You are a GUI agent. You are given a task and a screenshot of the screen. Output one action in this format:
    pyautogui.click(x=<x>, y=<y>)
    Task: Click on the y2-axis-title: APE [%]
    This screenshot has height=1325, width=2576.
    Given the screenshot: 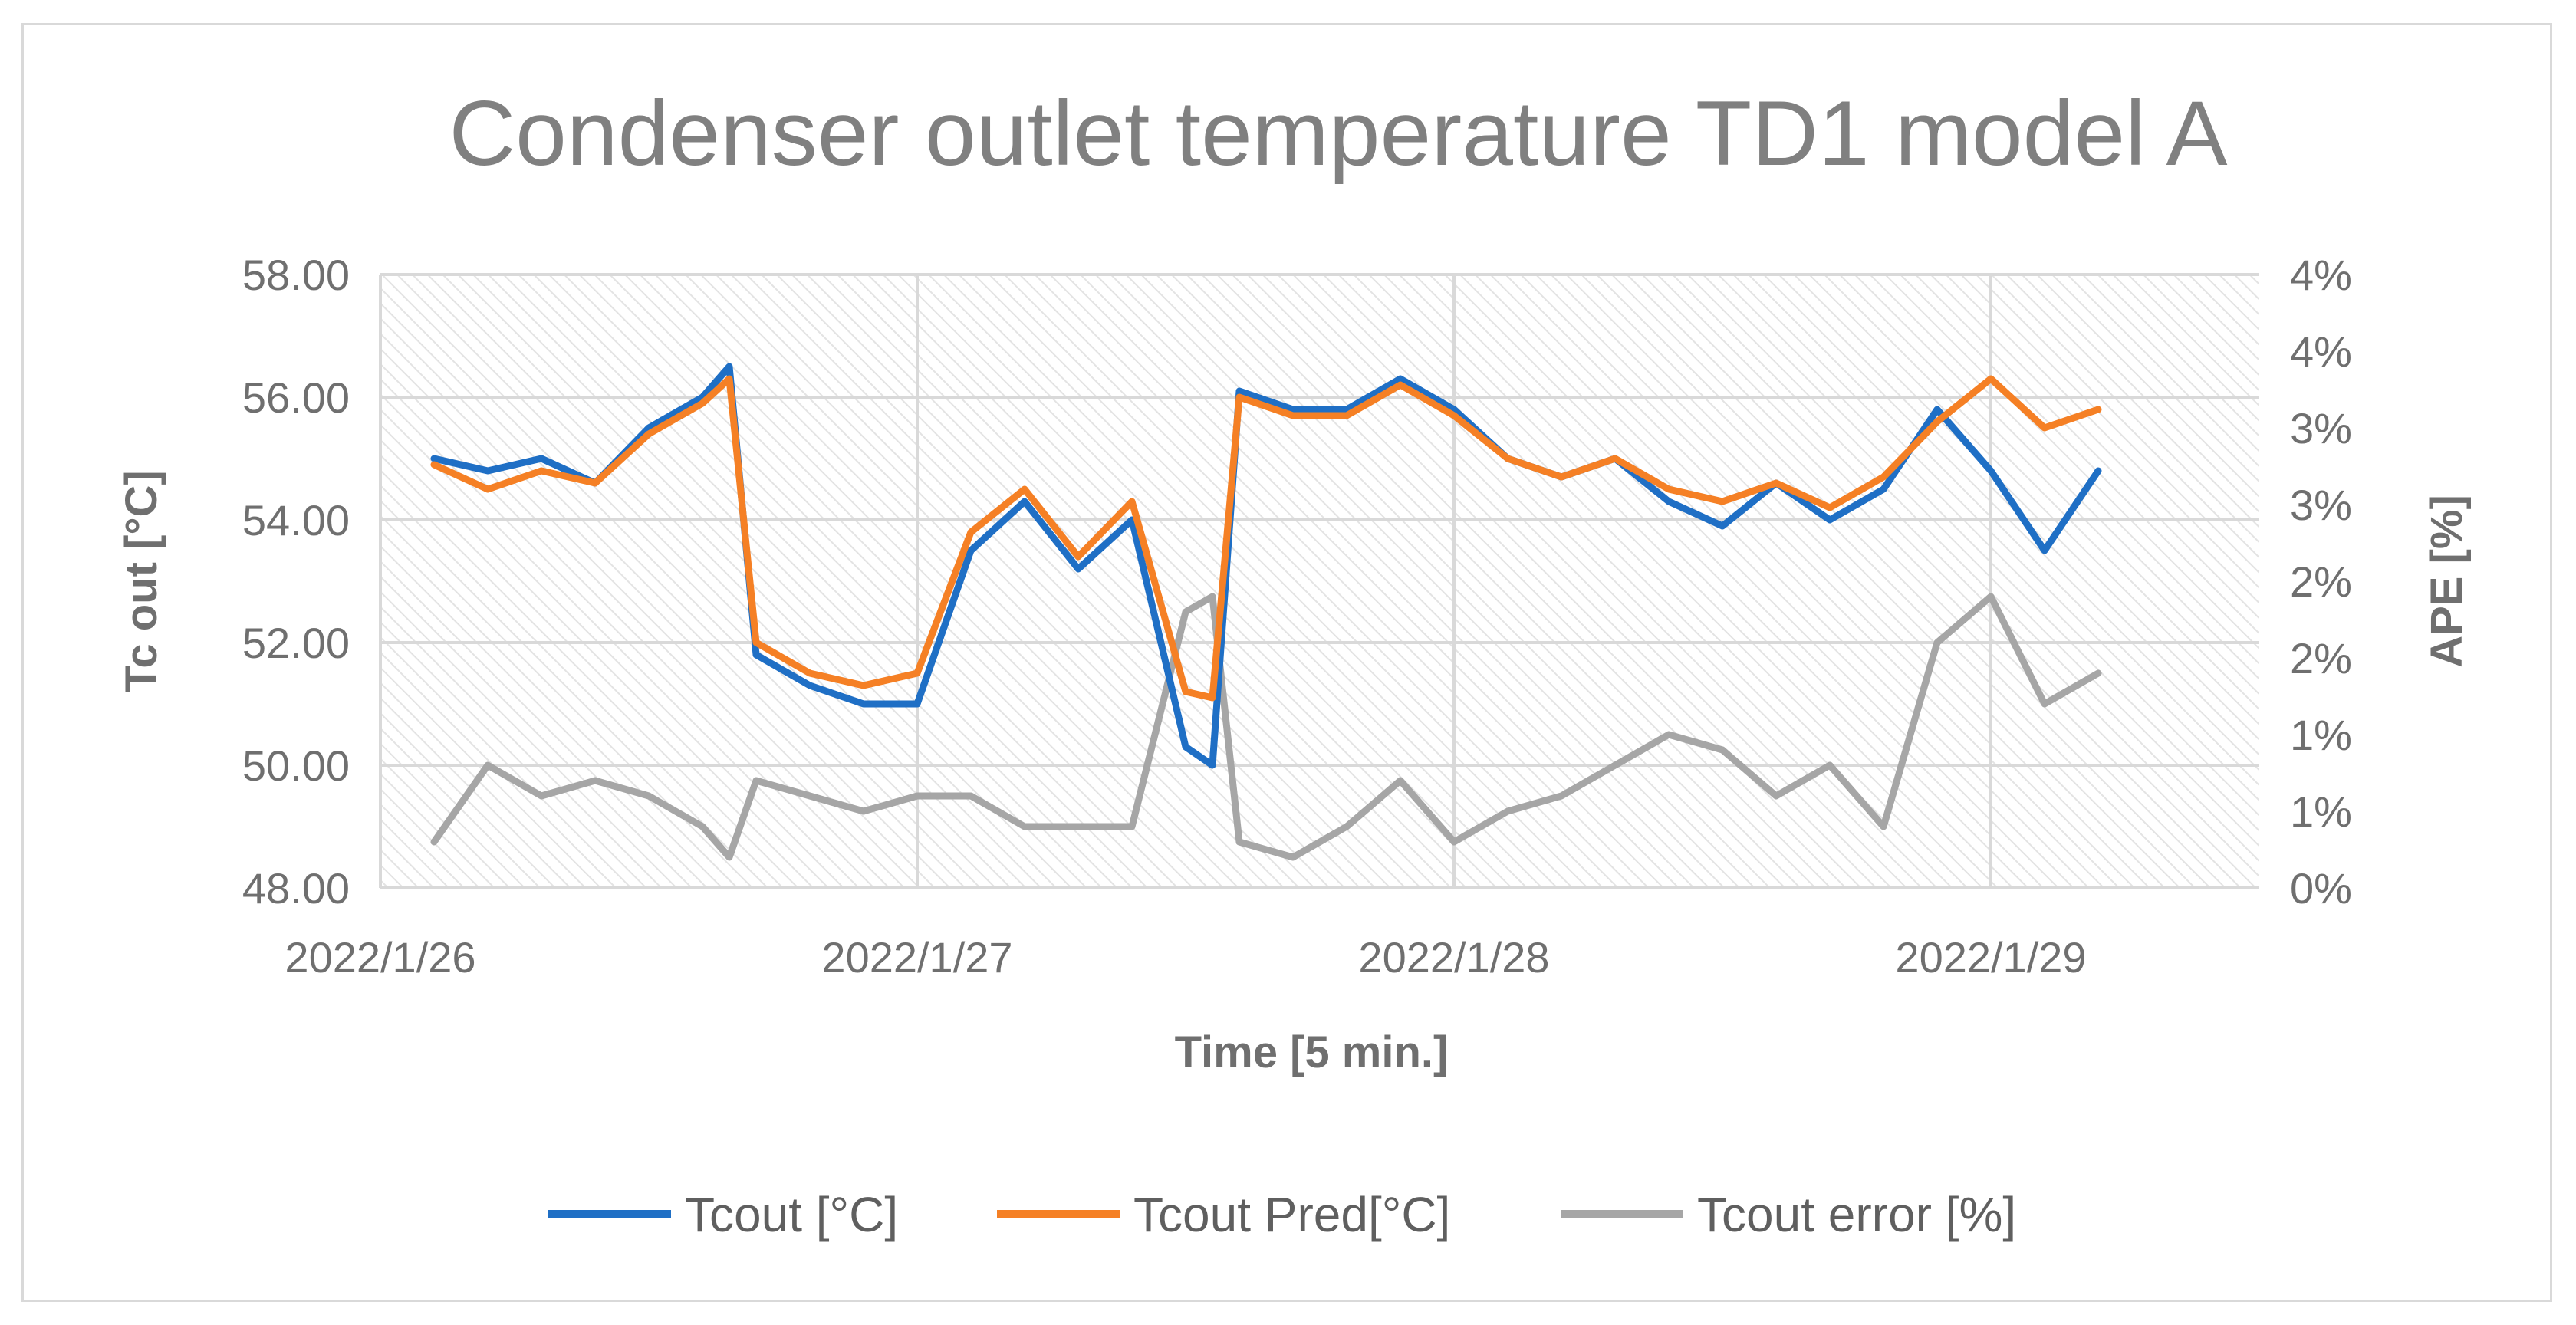 What is the action you would take?
    pyautogui.click(x=2447, y=581)
    